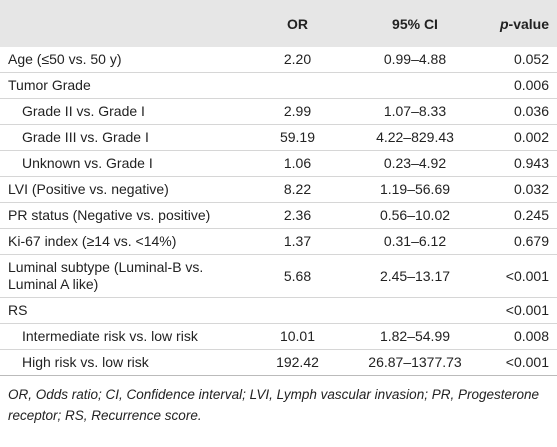 The image size is (557, 447). What do you see at coordinates (297, 215) in the screenshot?
I see `or-cell: 2.36` at bounding box center [297, 215].